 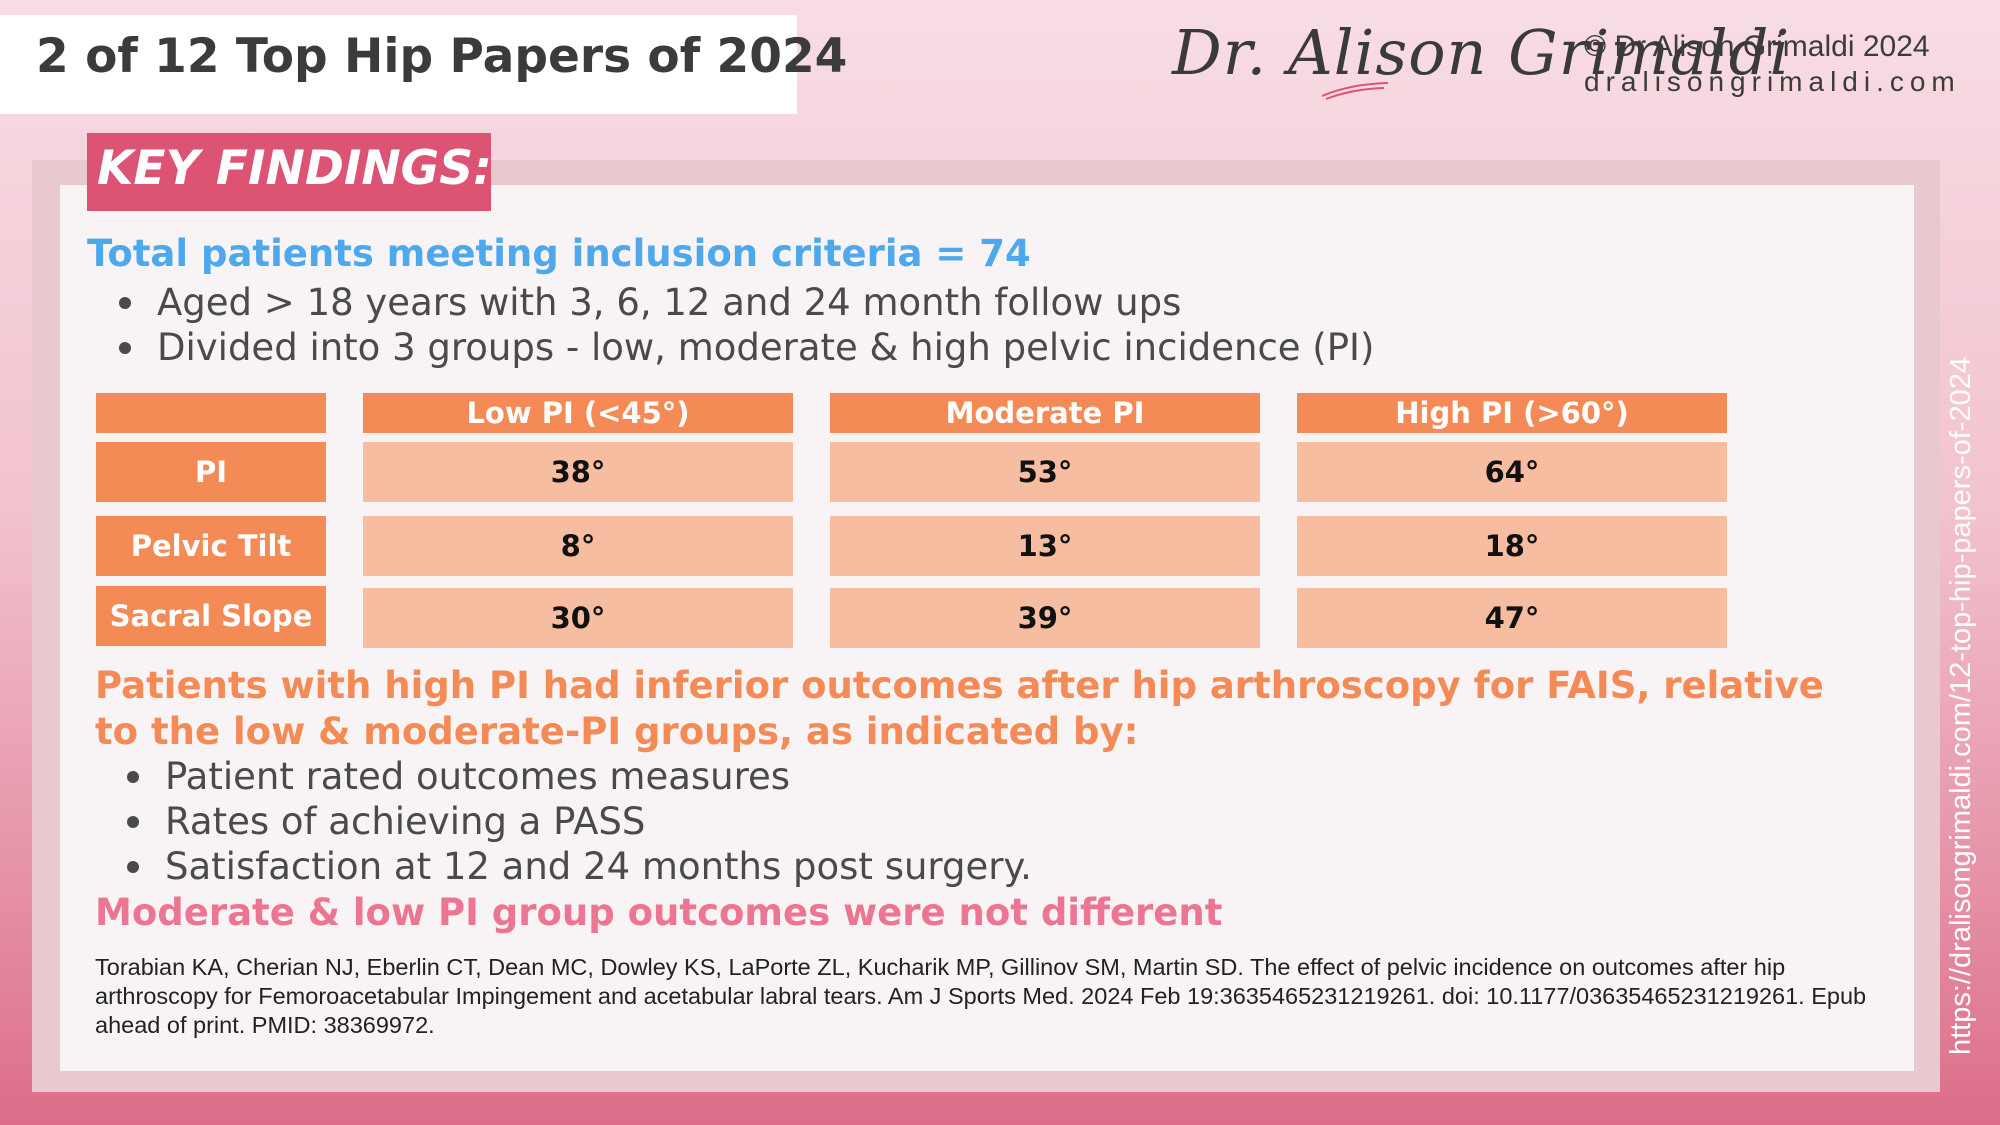 What do you see at coordinates (1512, 472) in the screenshot?
I see `cell-pi-high: 64°` at bounding box center [1512, 472].